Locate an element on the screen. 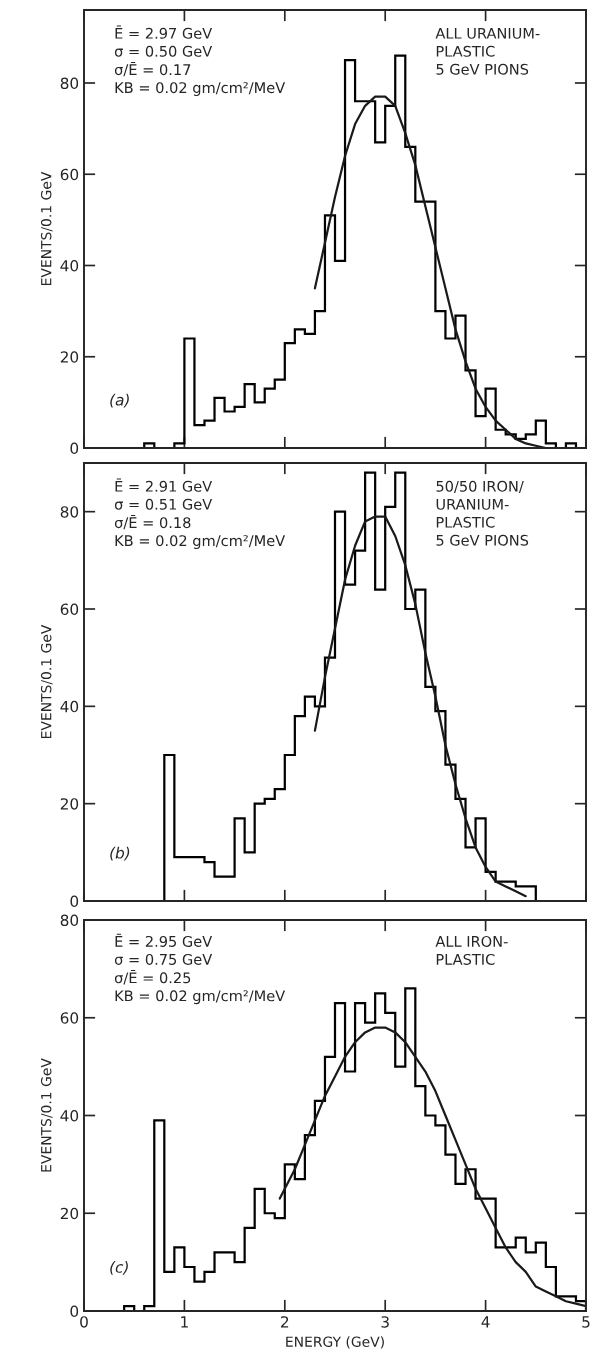 This screenshot has width=591, height=1366. x-axis-title: ENERGY (GeV) is located at coordinates (335, 1342).